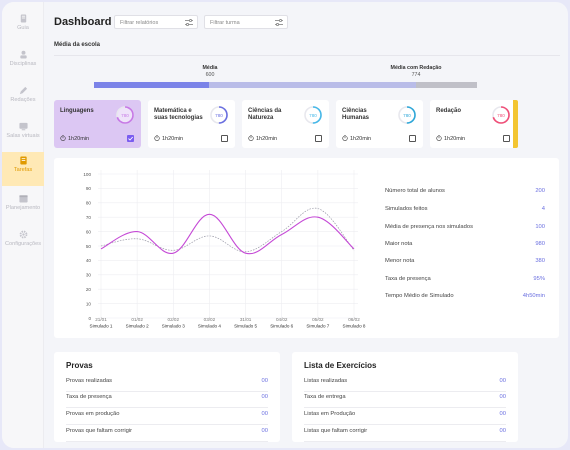 This screenshot has height=450, width=570. What do you see at coordinates (23, 63) in the screenshot?
I see `sidebar-item-disciplinas: Disciplinas` at bounding box center [23, 63].